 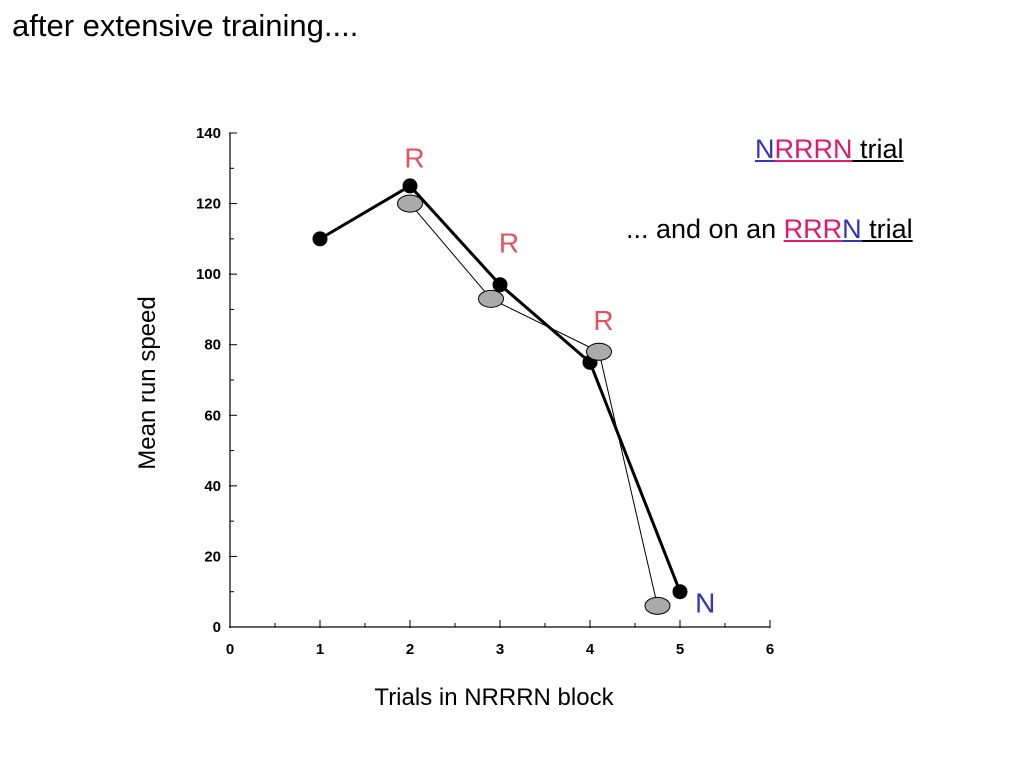 What do you see at coordinates (590, 649) in the screenshot?
I see `x-tick-label: 4` at bounding box center [590, 649].